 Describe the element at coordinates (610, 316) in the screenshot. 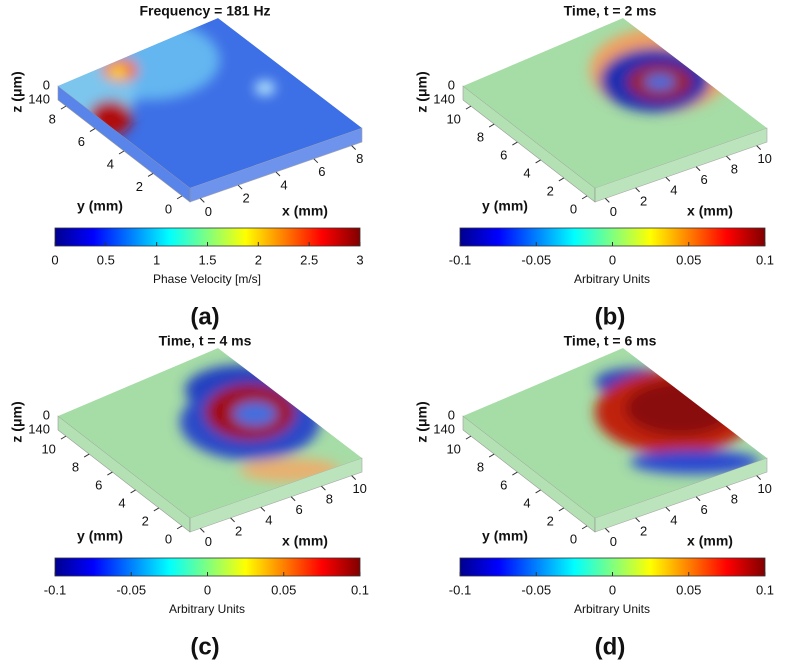

I see `panel-label: (b)` at that location.